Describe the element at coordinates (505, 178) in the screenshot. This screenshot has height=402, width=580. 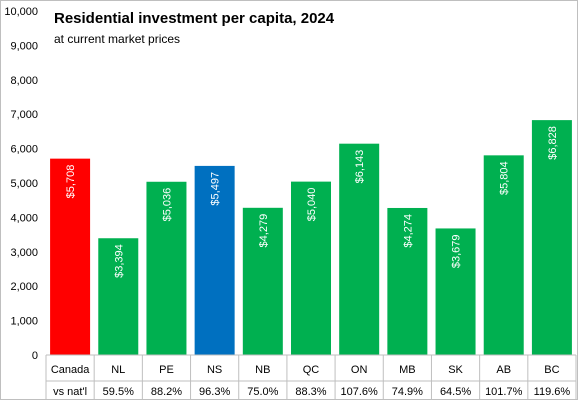
I see `bar-value-label: $5,804` at that location.